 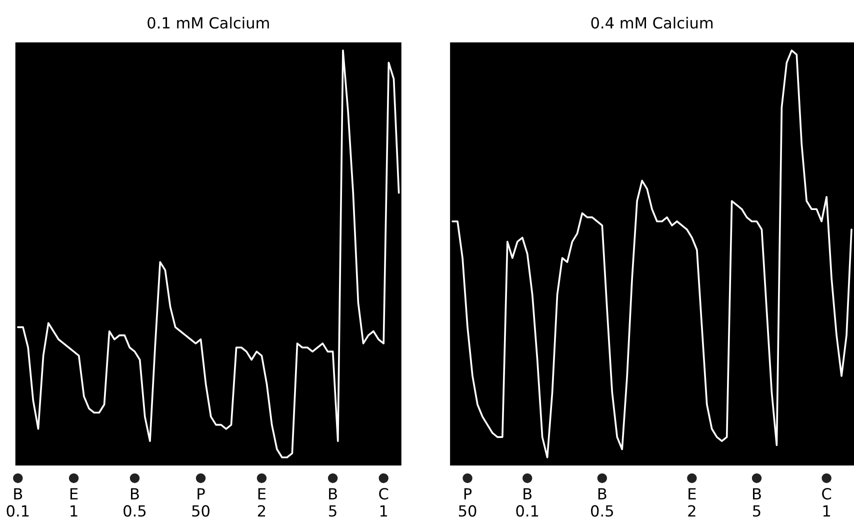 I want to click on chart-title: 0.4 mM Calcium, so click(x=652, y=22).